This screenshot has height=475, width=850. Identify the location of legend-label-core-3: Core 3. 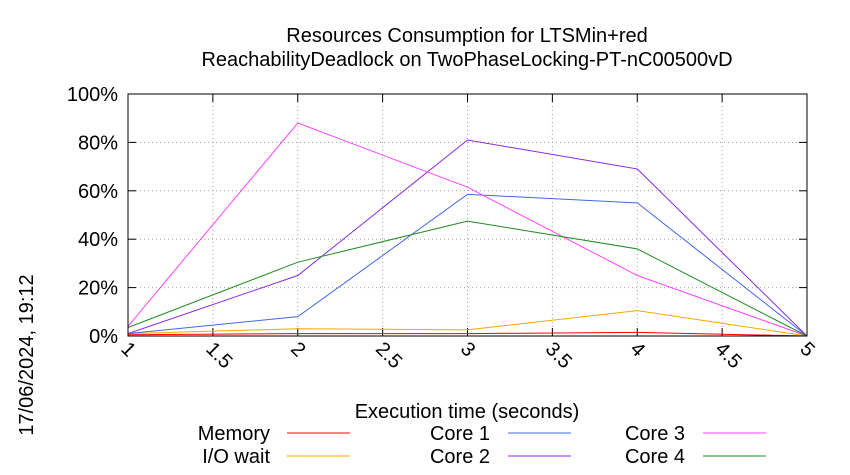
(655, 434).